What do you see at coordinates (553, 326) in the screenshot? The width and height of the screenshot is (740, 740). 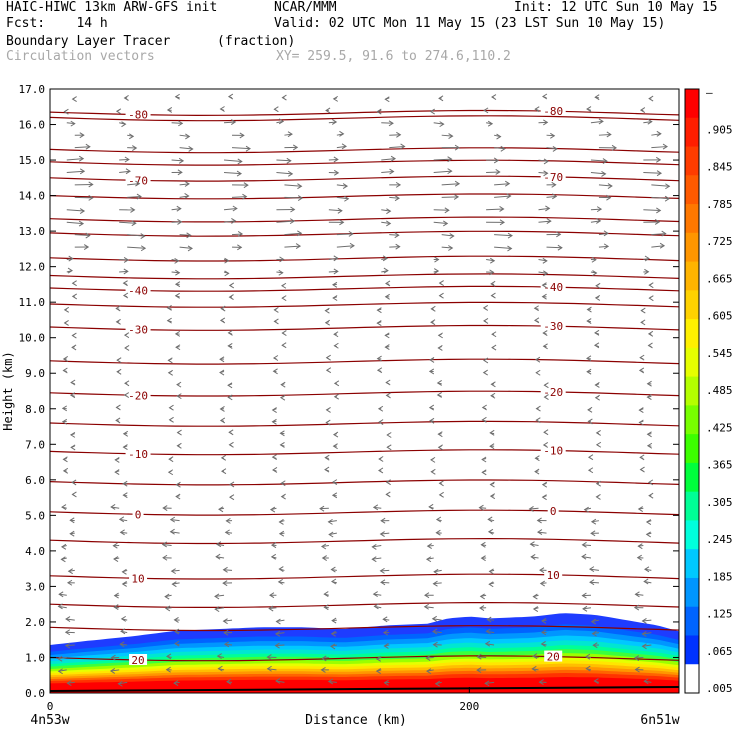 I see `contour-label-bg` at bounding box center [553, 326].